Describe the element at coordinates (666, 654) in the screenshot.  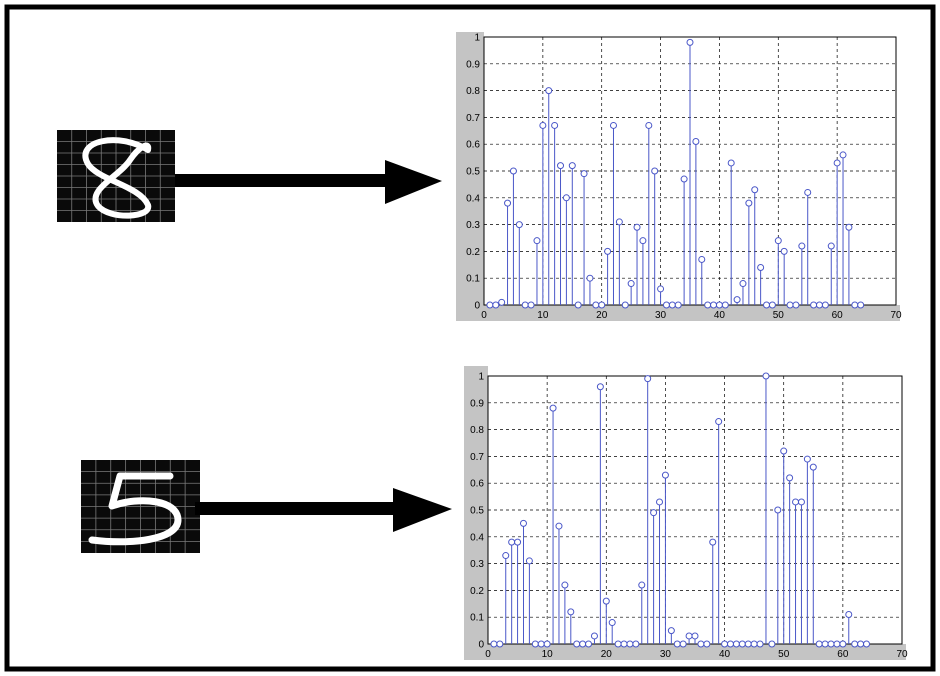
I see `x-tick-label: 30` at that location.